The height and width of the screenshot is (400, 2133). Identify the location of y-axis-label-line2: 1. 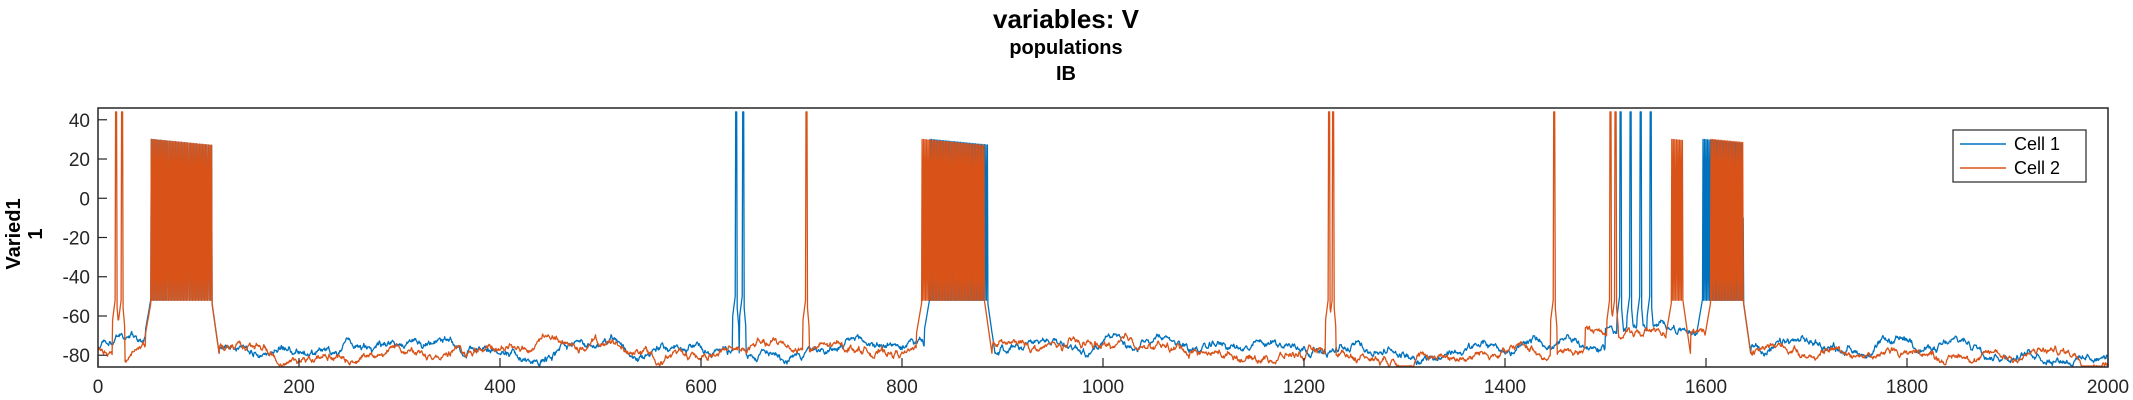
(36, 233).